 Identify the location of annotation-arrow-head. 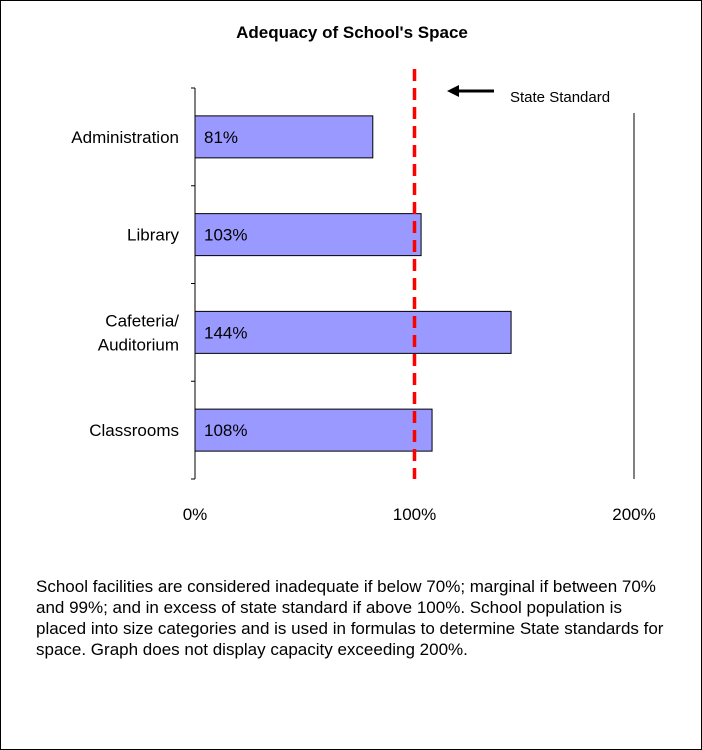
(453, 91).